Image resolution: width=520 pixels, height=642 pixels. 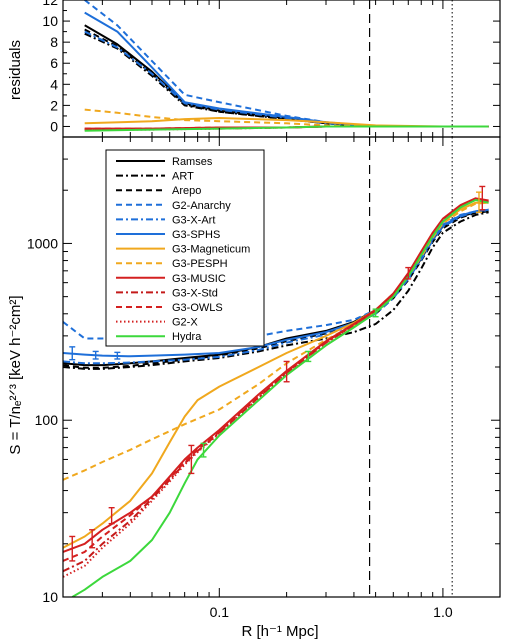 What do you see at coordinates (211, 250) in the screenshot?
I see `legend-label: G3-Magneticum` at bounding box center [211, 250].